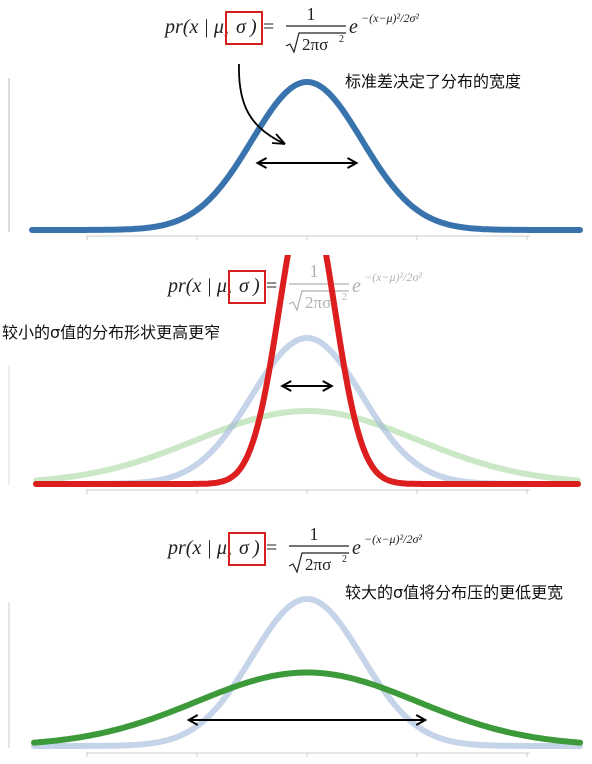 This screenshot has height=764, width=592. I want to click on caption: 标准差决定了分布的宽度, so click(433, 81).